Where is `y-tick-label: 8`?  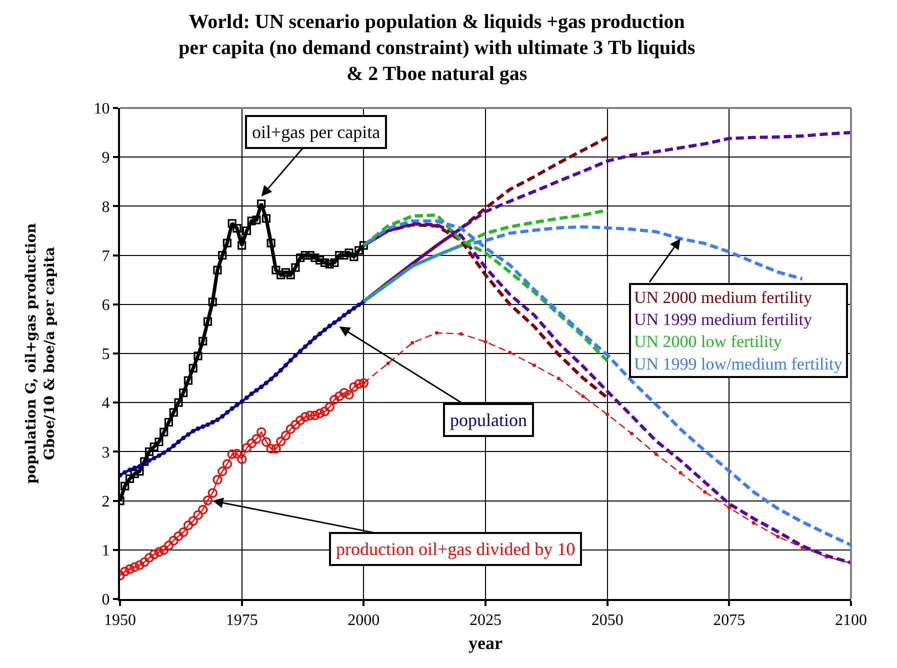 y-tick-label: 8 is located at coordinates (106, 207).